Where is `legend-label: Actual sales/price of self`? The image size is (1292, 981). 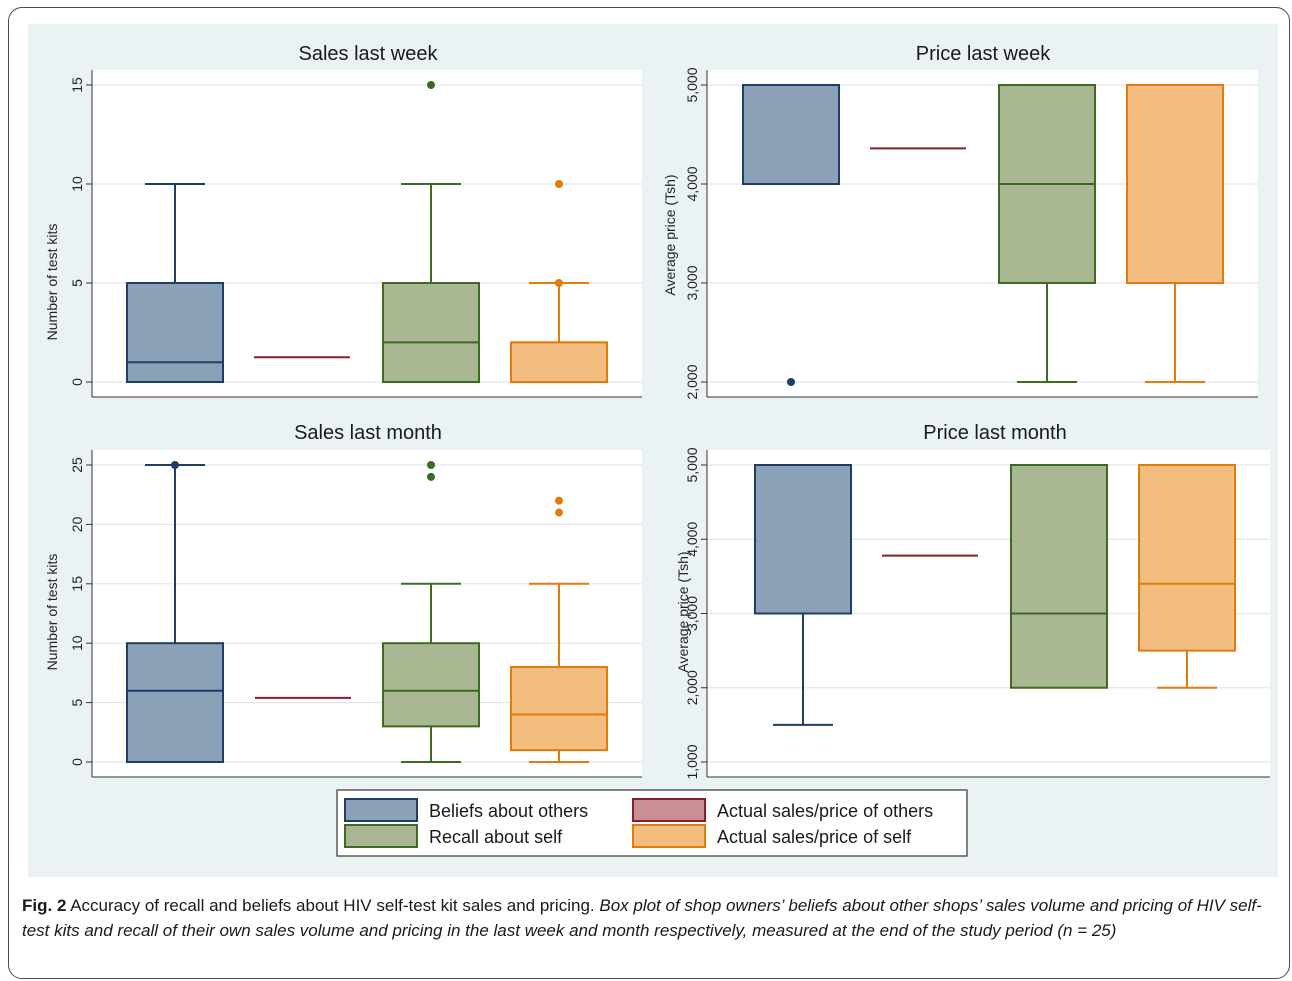
legend-label: Actual sales/price of self is located at coordinates (814, 837).